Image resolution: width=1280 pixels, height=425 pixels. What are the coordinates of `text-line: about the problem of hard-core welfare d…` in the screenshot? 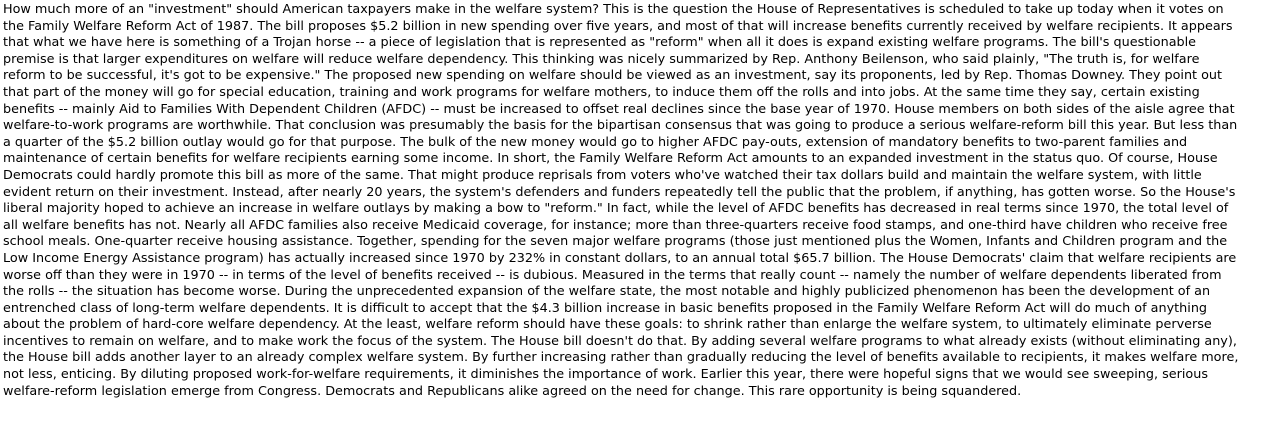 It's located at (607, 325).